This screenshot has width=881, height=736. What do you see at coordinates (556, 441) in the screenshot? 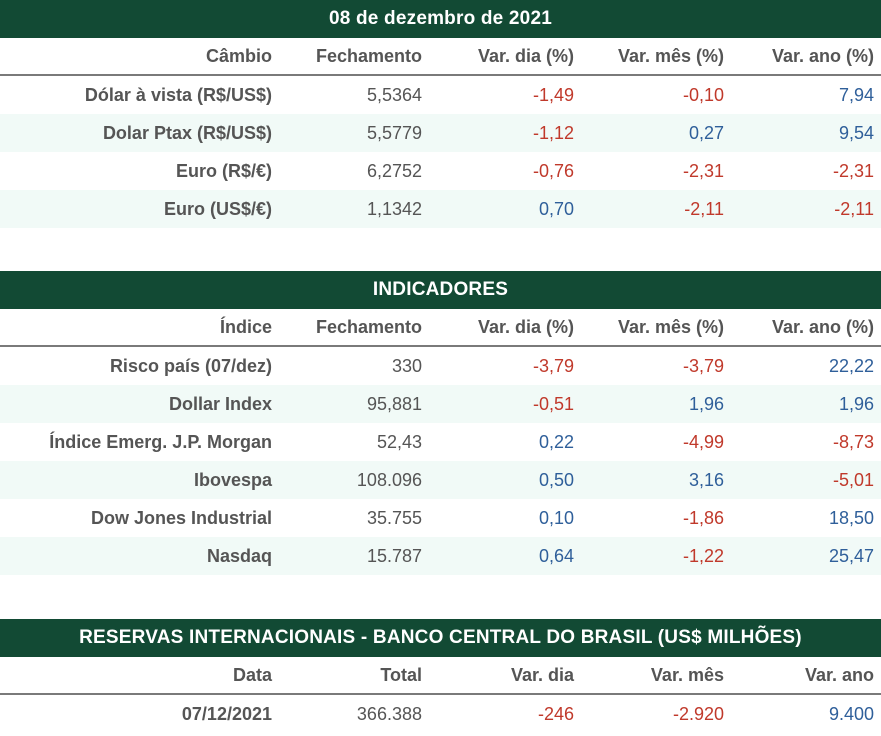
I see `day-var: 0,22` at bounding box center [556, 441].